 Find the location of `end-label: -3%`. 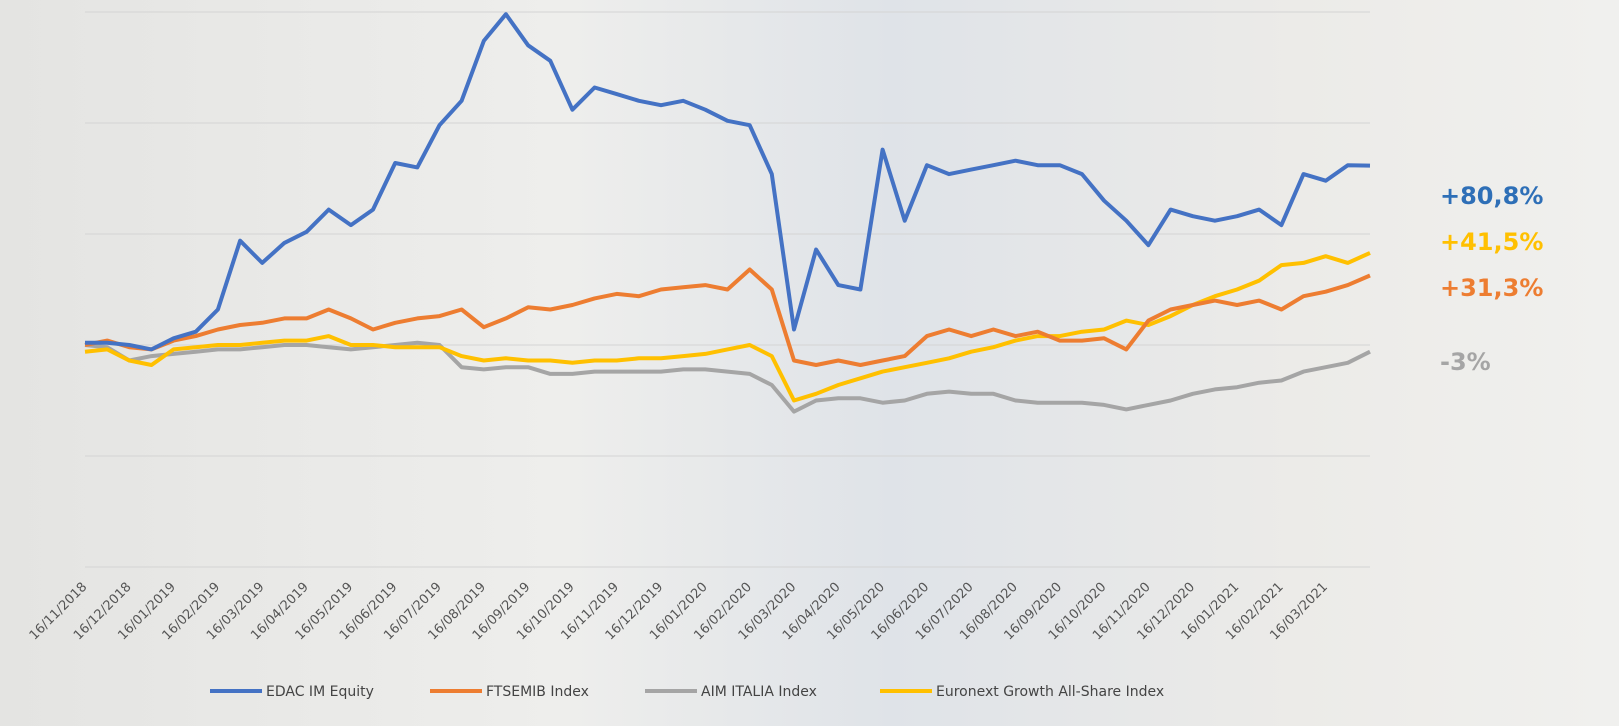

end-label: -3% is located at coordinates (1465, 362).